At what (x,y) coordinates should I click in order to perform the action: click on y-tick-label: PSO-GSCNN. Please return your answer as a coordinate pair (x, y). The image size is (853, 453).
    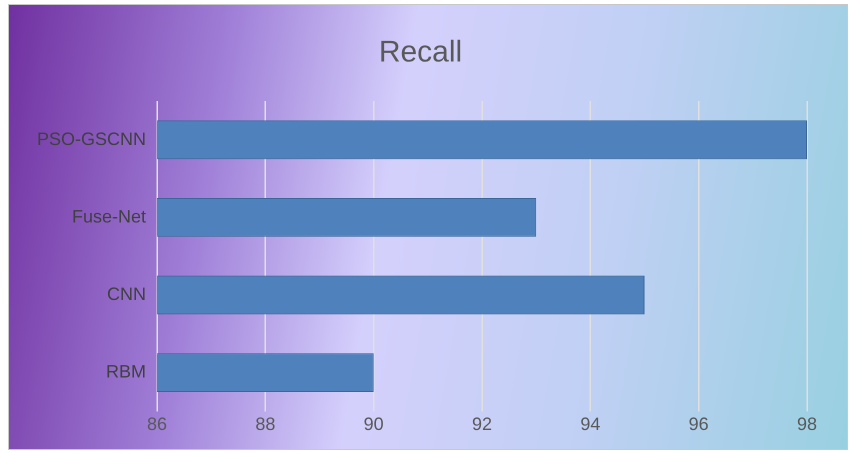
    Looking at the image, I should click on (91, 138).